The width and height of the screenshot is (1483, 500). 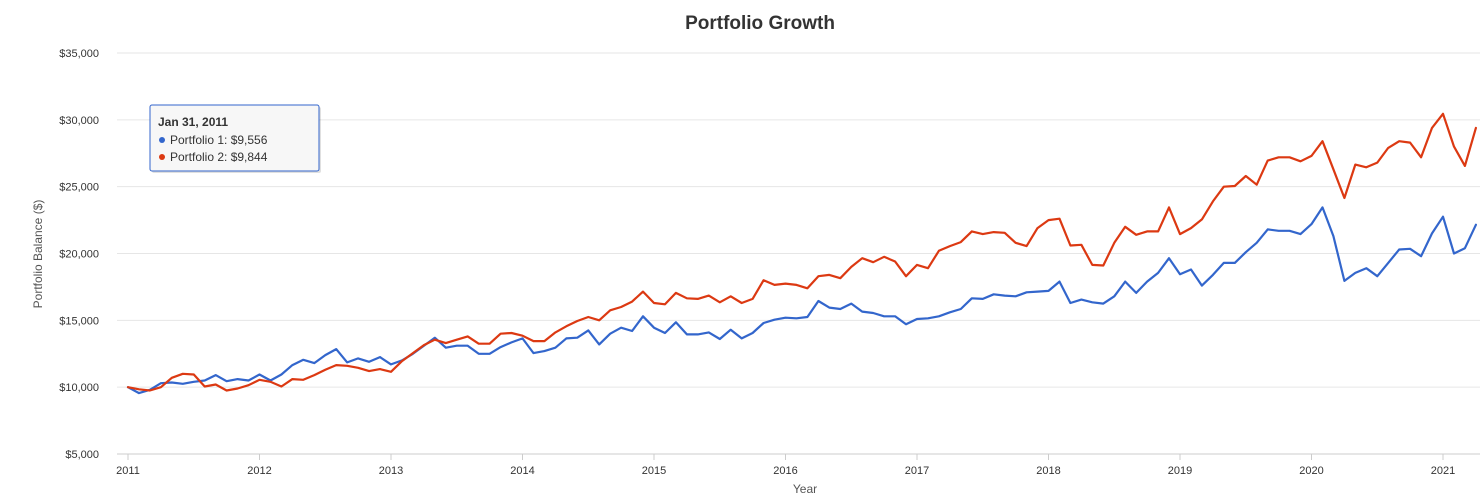 What do you see at coordinates (654, 471) in the screenshot?
I see `x-tick-label: 2015` at bounding box center [654, 471].